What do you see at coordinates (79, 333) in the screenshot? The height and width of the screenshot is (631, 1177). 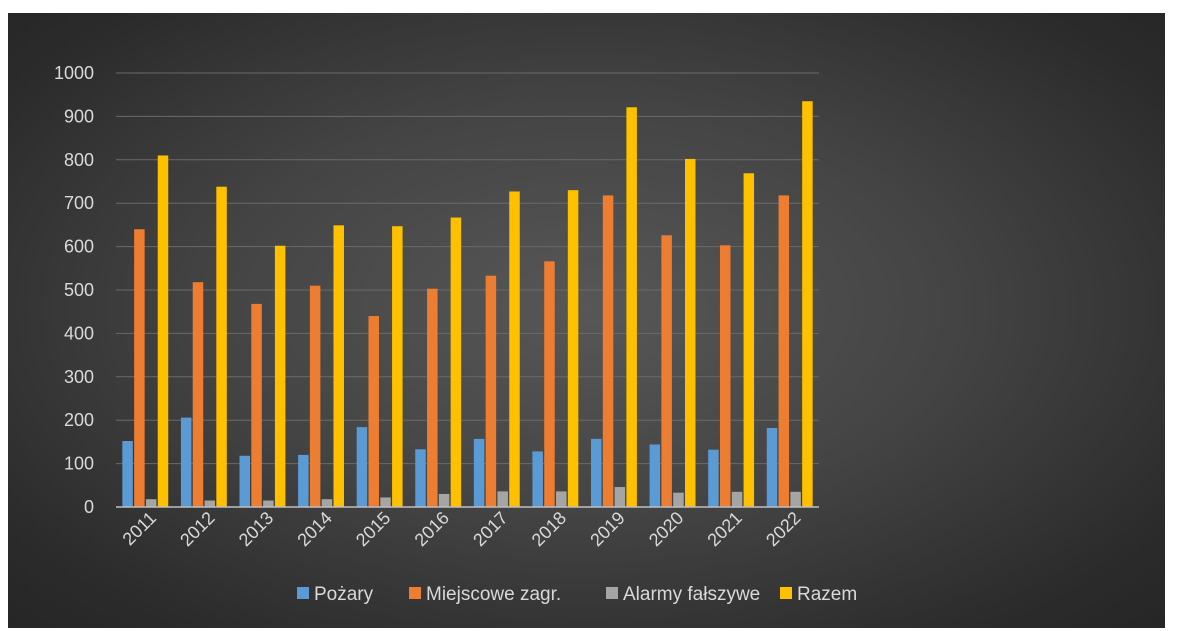 I see `y-tick-label: 400` at bounding box center [79, 333].